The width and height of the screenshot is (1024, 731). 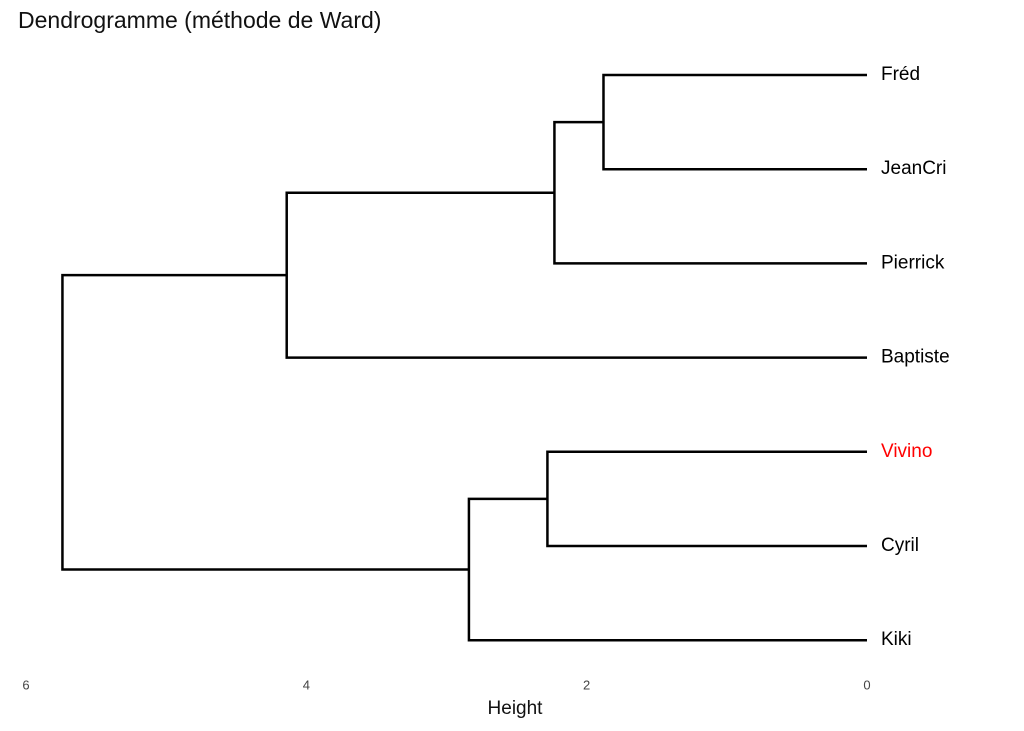 What do you see at coordinates (306, 684) in the screenshot?
I see `x-tick-label: 4` at bounding box center [306, 684].